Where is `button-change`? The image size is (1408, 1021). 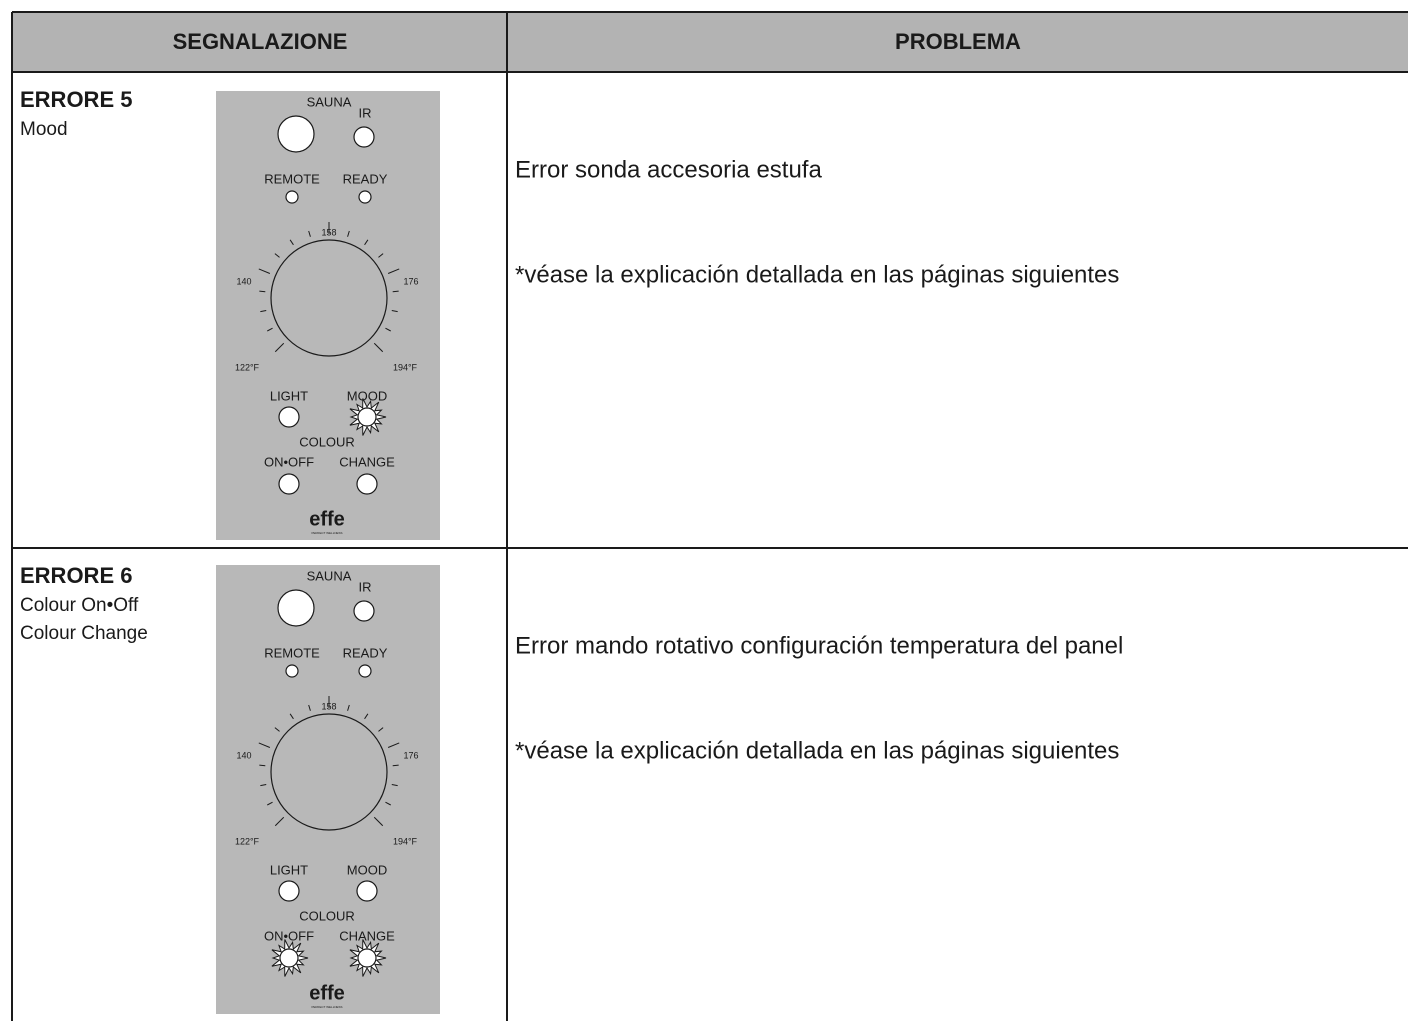 button-change is located at coordinates (367, 484).